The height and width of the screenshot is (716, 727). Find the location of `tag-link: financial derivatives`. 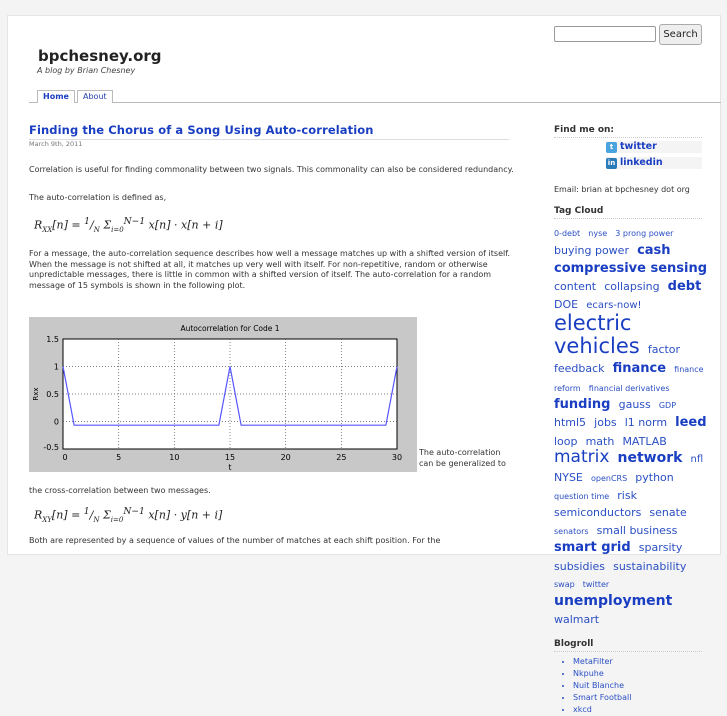

tag-link: financial derivatives is located at coordinates (629, 388).